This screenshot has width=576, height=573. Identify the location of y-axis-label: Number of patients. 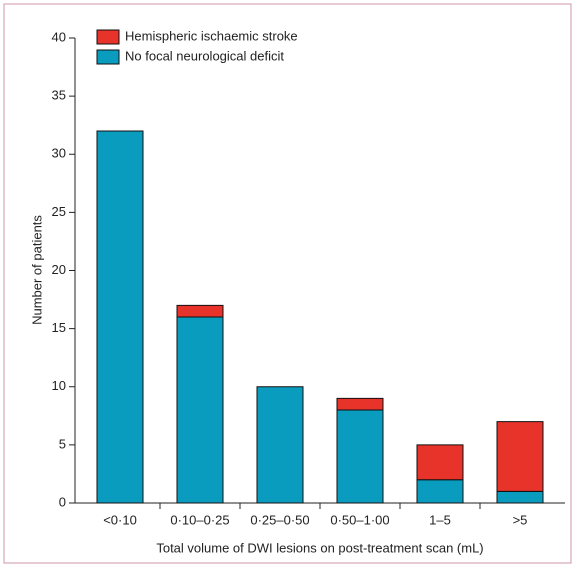
(36, 270).